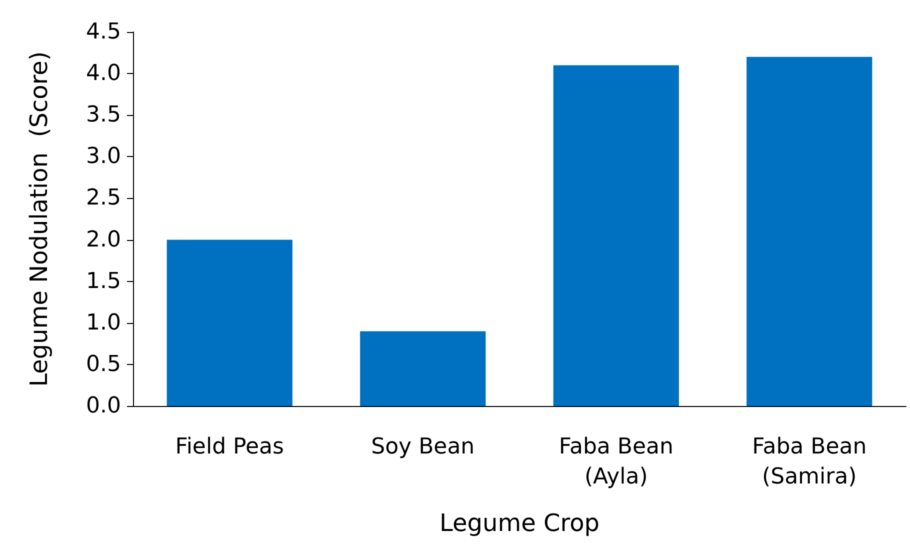 Image resolution: width=910 pixels, height=550 pixels. I want to click on x-axis-title: Legume Crop, so click(520, 523).